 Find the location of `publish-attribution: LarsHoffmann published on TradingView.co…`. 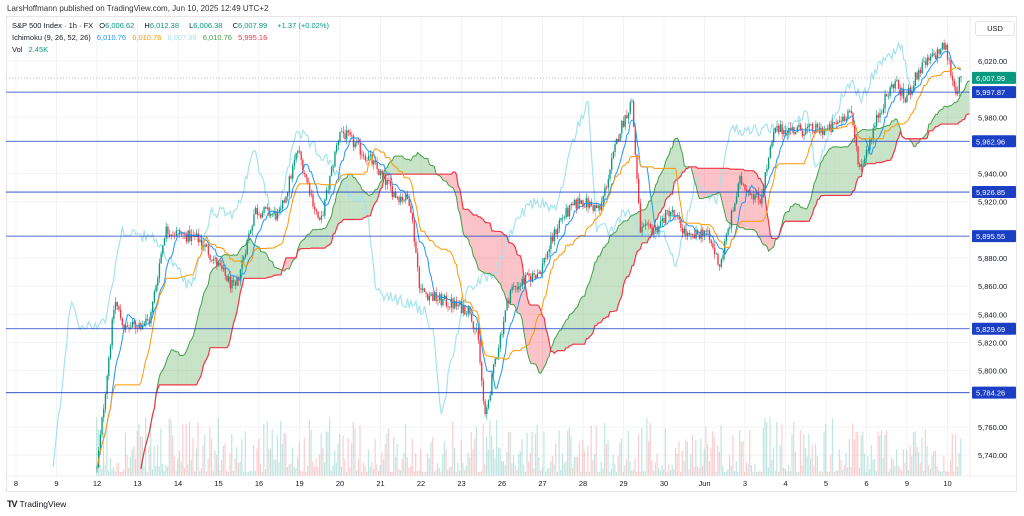

publish-attribution: LarsHoffmann published on TradingView.co… is located at coordinates (138, 8).